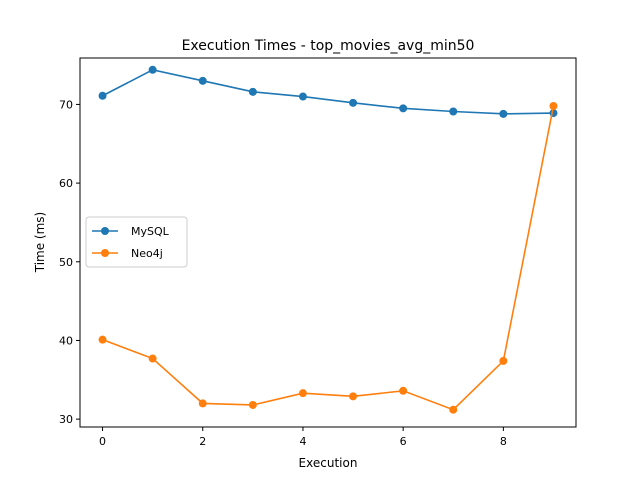  What do you see at coordinates (150, 231) in the screenshot?
I see `legend-label-mysql: MySQL` at bounding box center [150, 231].